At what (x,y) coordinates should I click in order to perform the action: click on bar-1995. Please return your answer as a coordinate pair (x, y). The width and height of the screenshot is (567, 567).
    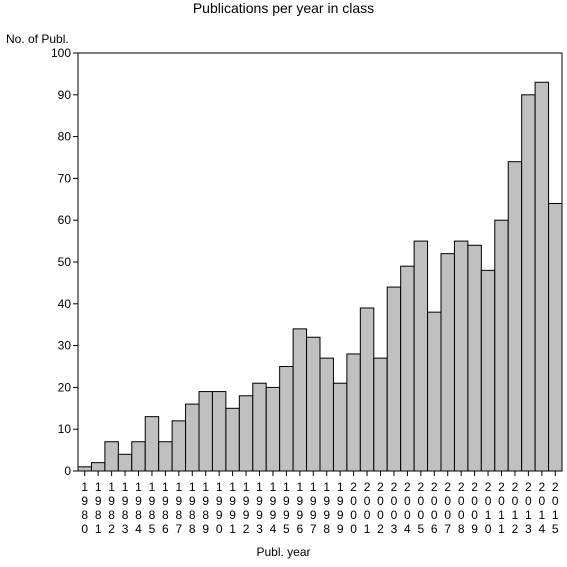
    Looking at the image, I should click on (286, 419).